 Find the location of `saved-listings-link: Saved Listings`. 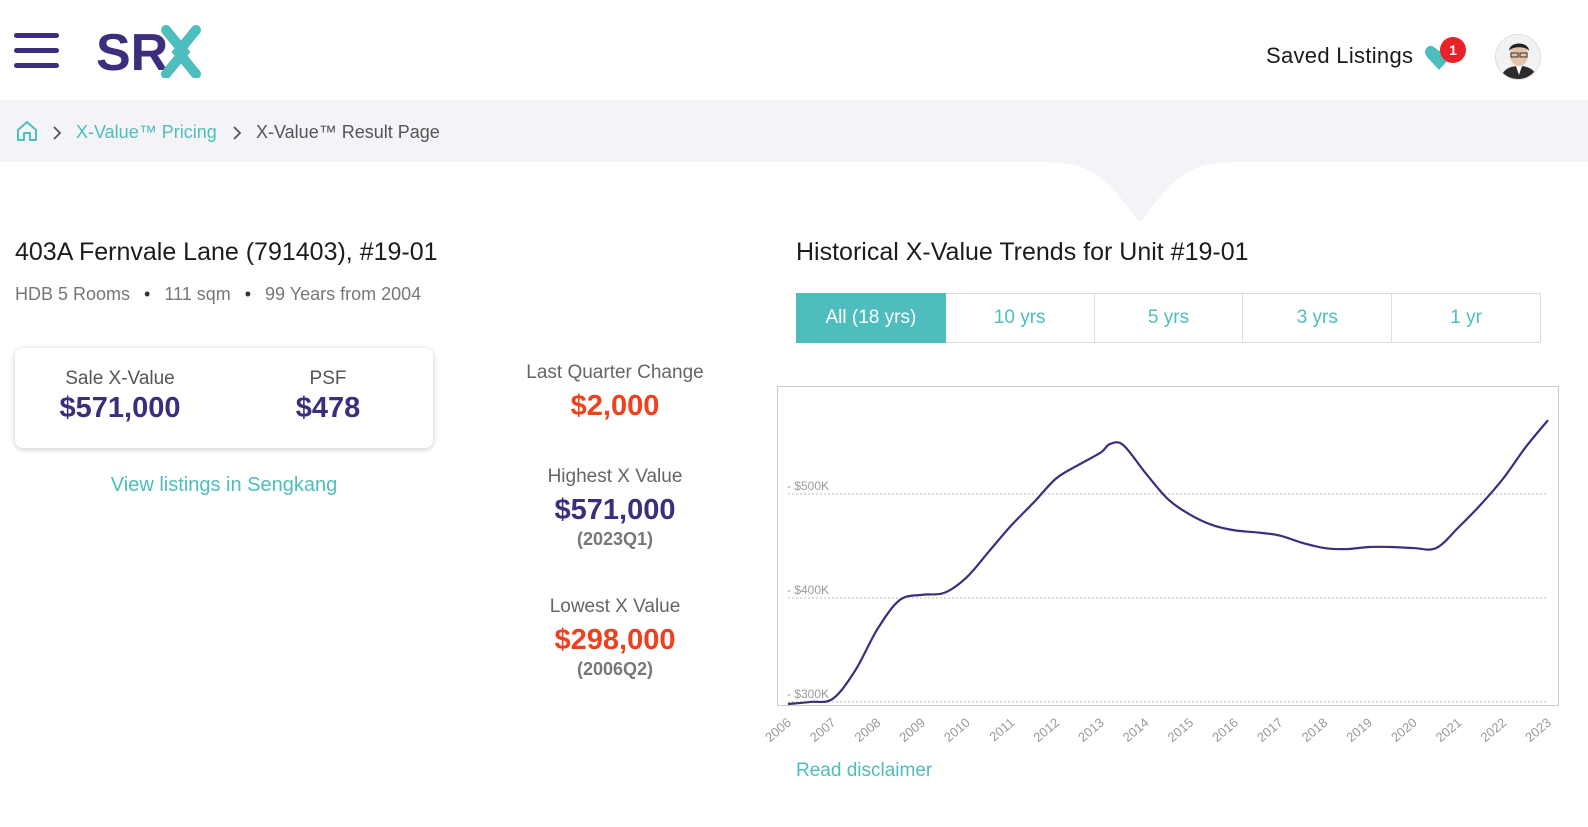

saved-listings-link: Saved Listings is located at coordinates (1340, 55).